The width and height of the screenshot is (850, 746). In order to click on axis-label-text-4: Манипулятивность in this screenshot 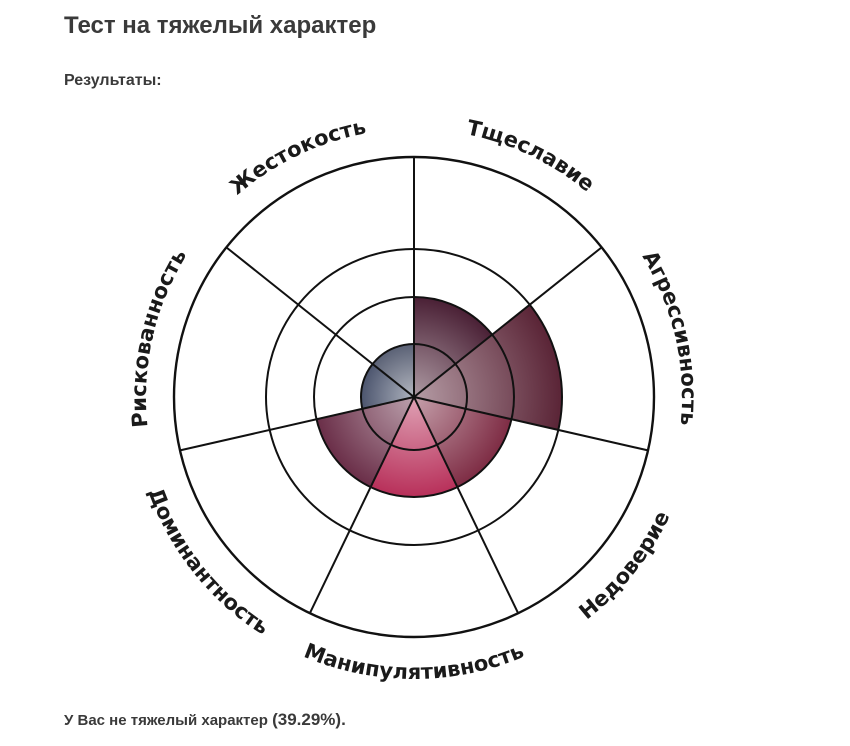, I will do `click(414, 661)`.